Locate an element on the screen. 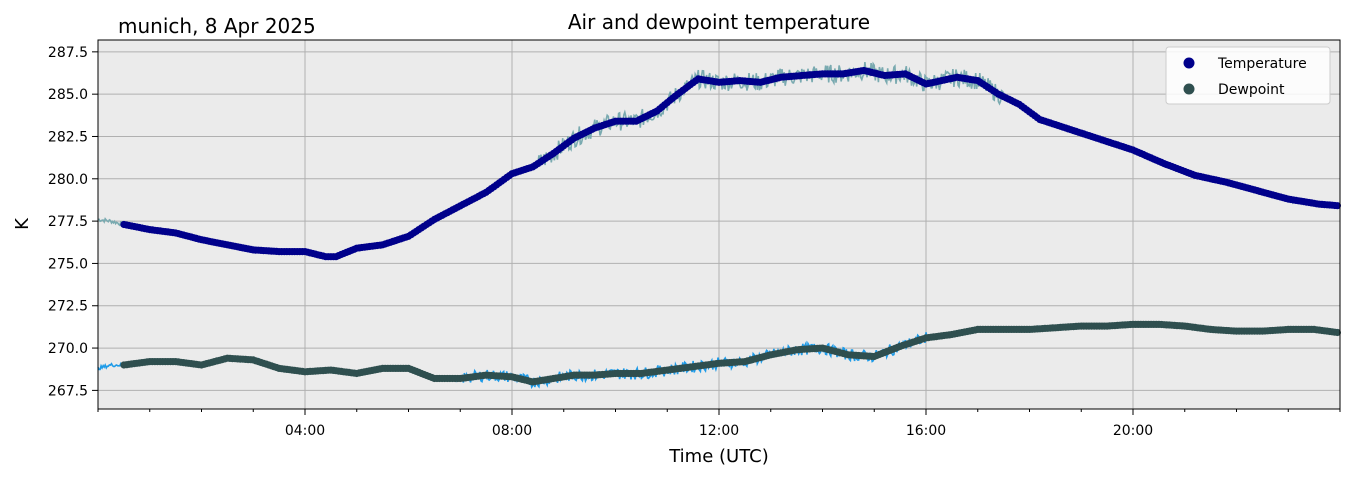 This screenshot has width=1351, height=478. x-tick-label: 16:00 is located at coordinates (926, 431).